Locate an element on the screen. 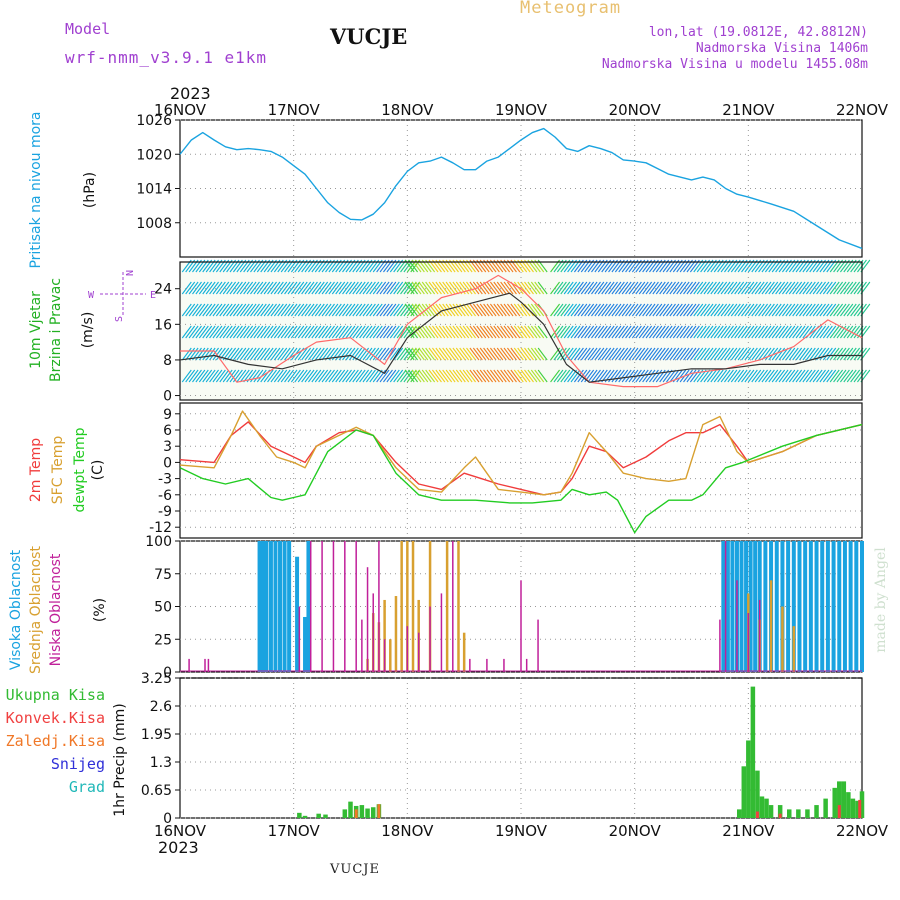  compass-south-label: S is located at coordinates (119, 319).